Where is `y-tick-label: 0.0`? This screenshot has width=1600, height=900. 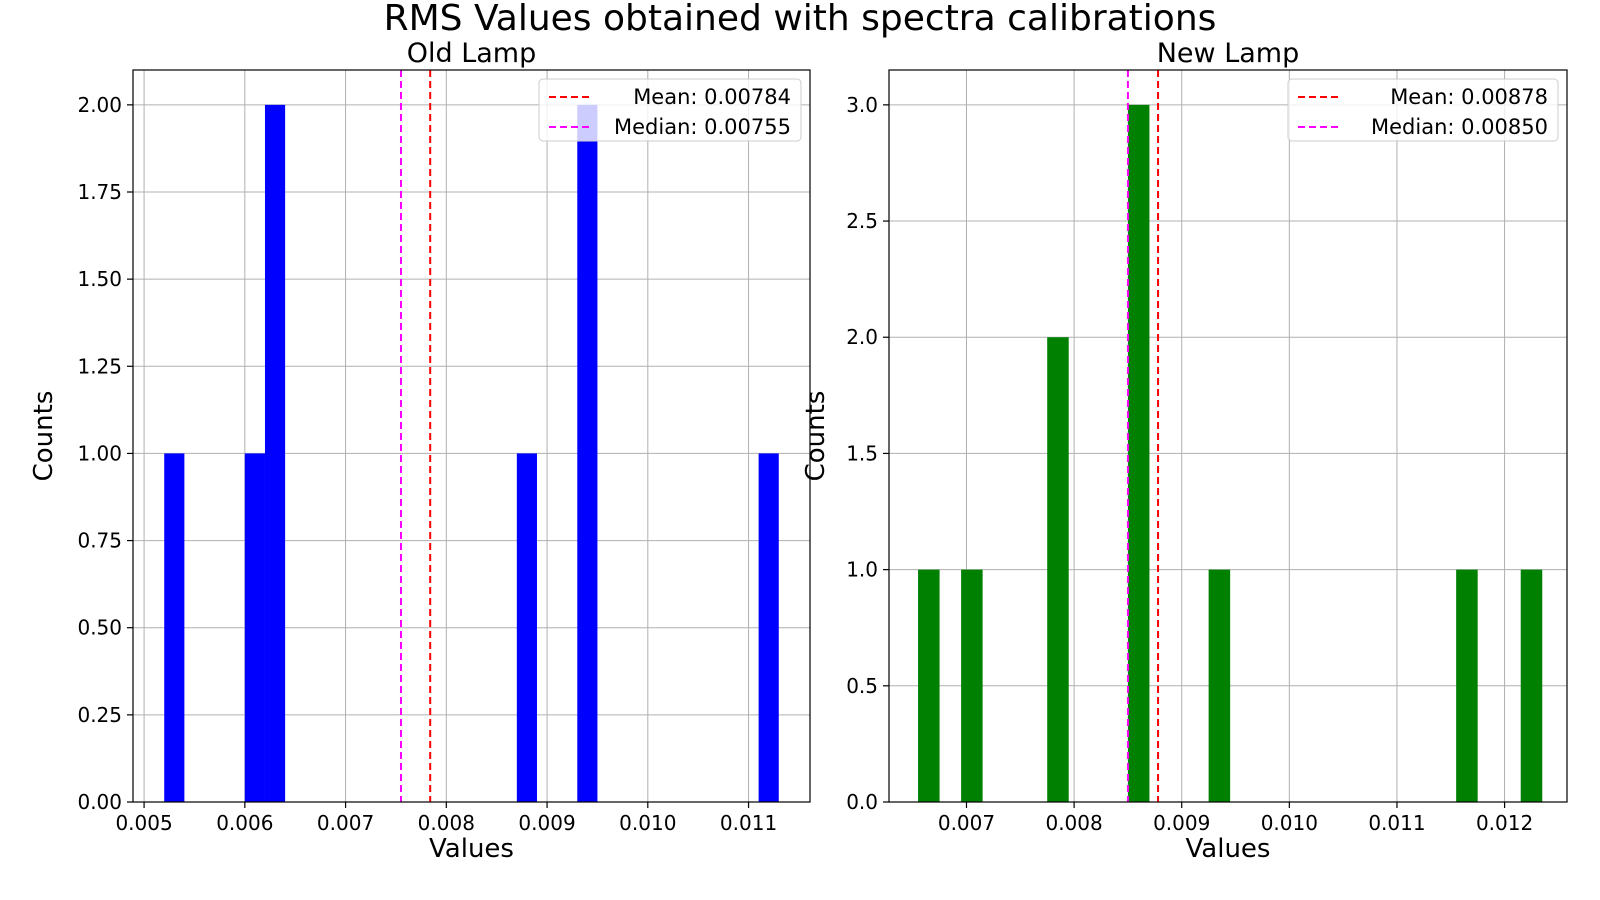
y-tick-label: 0.0 is located at coordinates (862, 802).